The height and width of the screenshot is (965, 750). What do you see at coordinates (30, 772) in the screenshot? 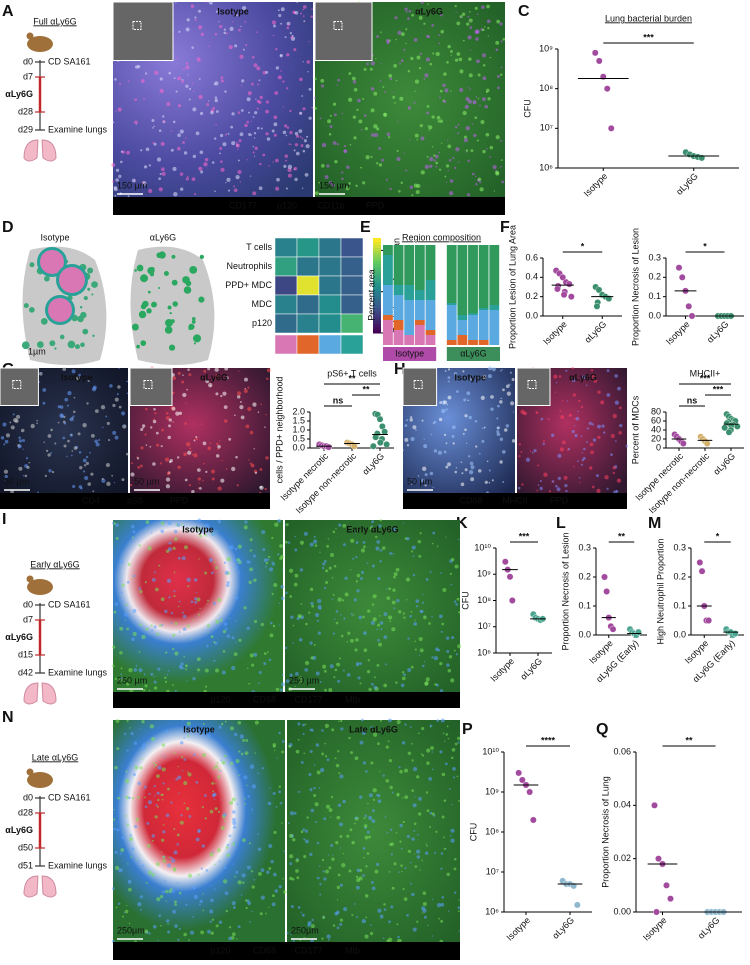
I see `mouse-ear` at bounding box center [30, 772].